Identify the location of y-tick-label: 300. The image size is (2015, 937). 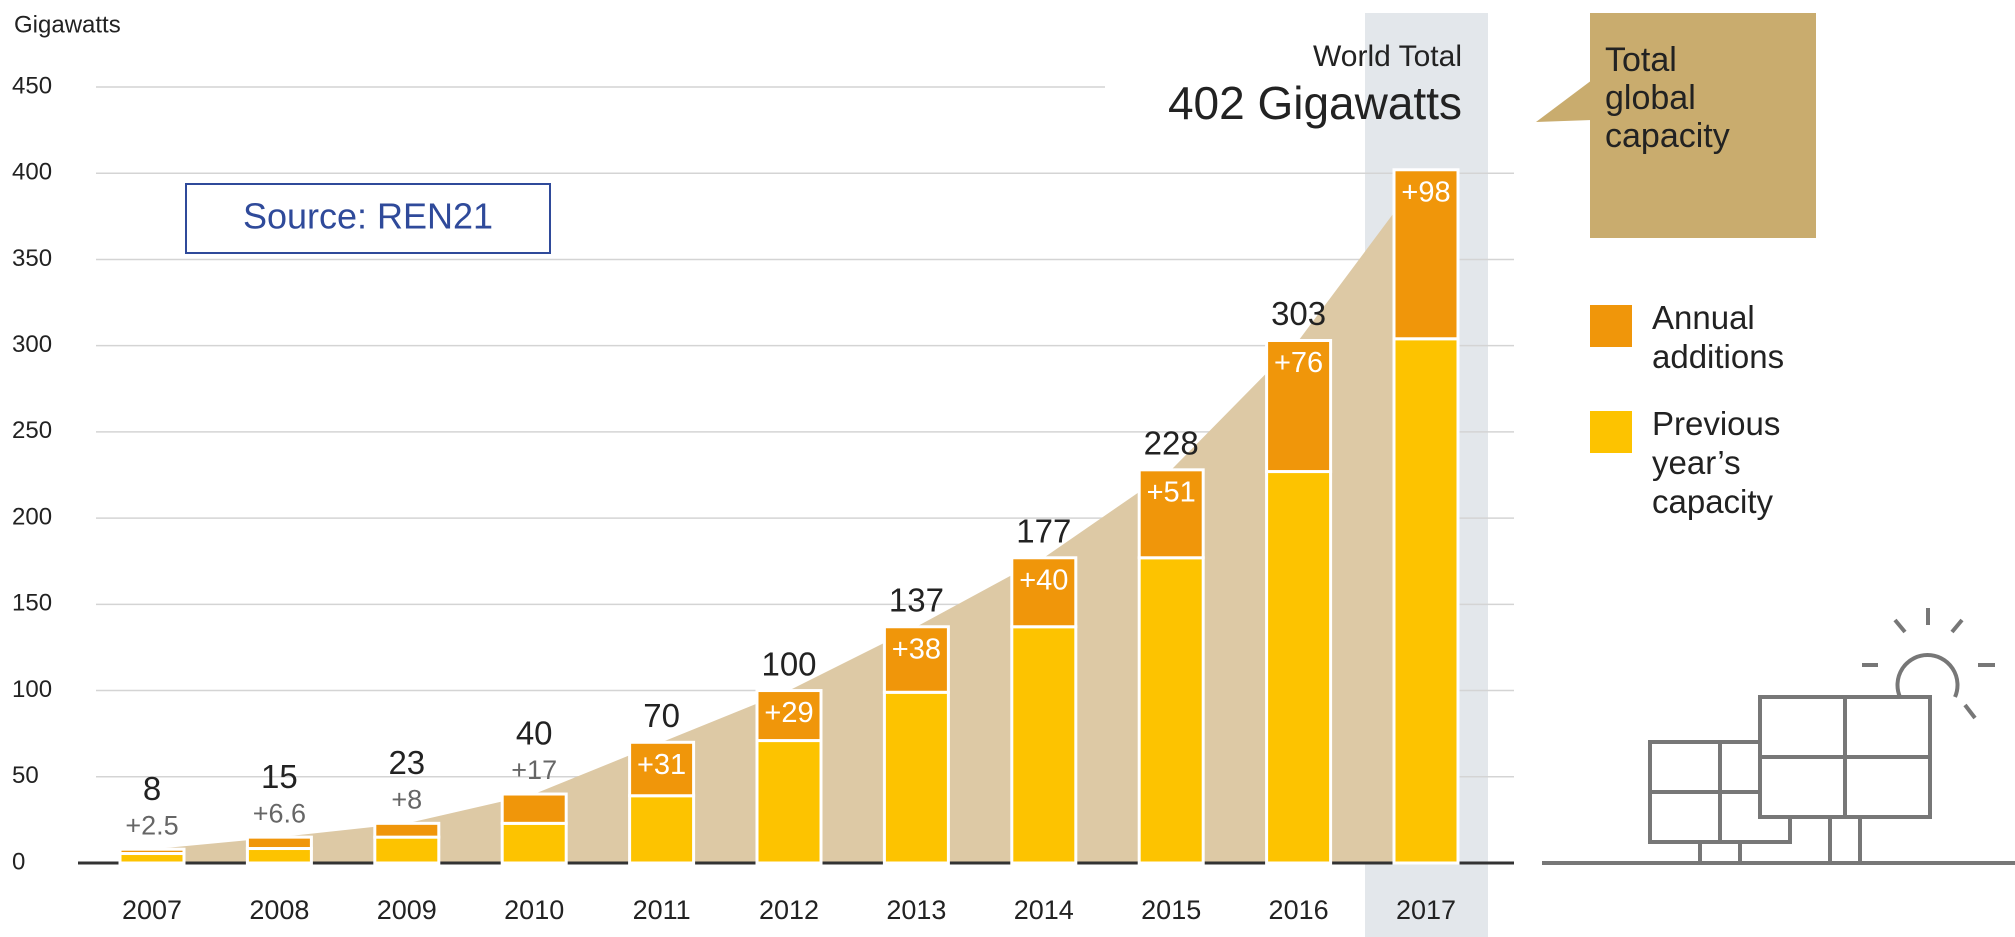
(32, 344).